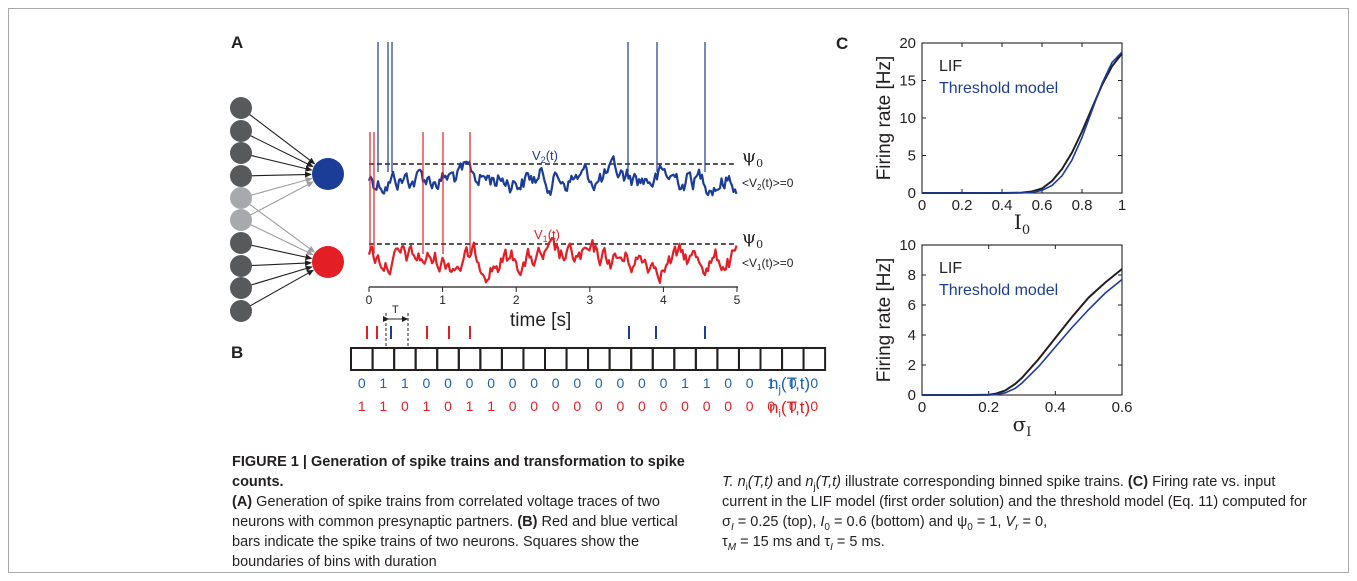  I want to click on caption-a-tag: (A), so click(242, 502).